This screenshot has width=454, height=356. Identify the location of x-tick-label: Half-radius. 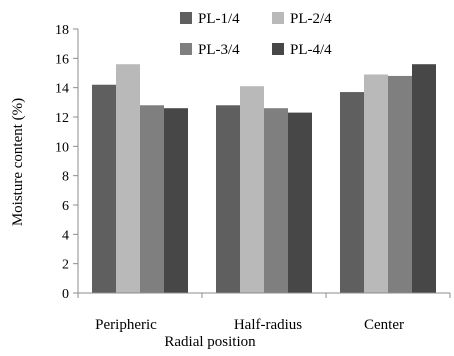
(268, 325).